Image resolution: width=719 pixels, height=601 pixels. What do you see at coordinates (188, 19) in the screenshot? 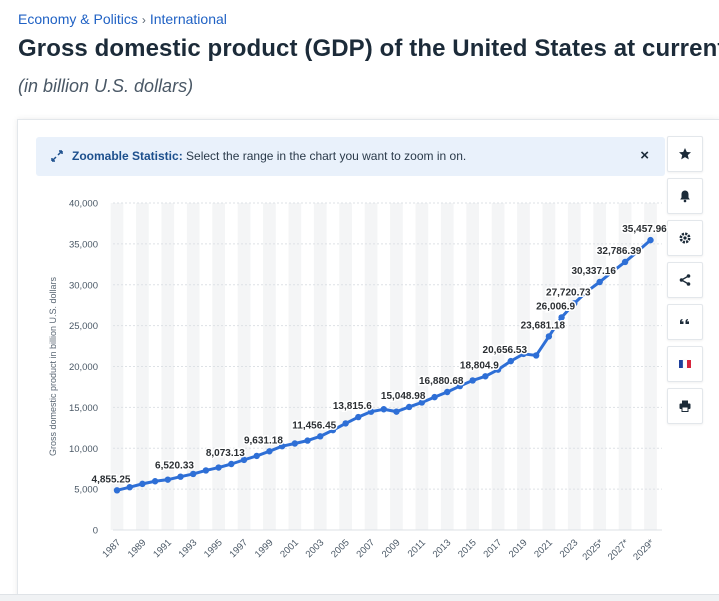
I see `breadcrumb-link-international: International` at bounding box center [188, 19].